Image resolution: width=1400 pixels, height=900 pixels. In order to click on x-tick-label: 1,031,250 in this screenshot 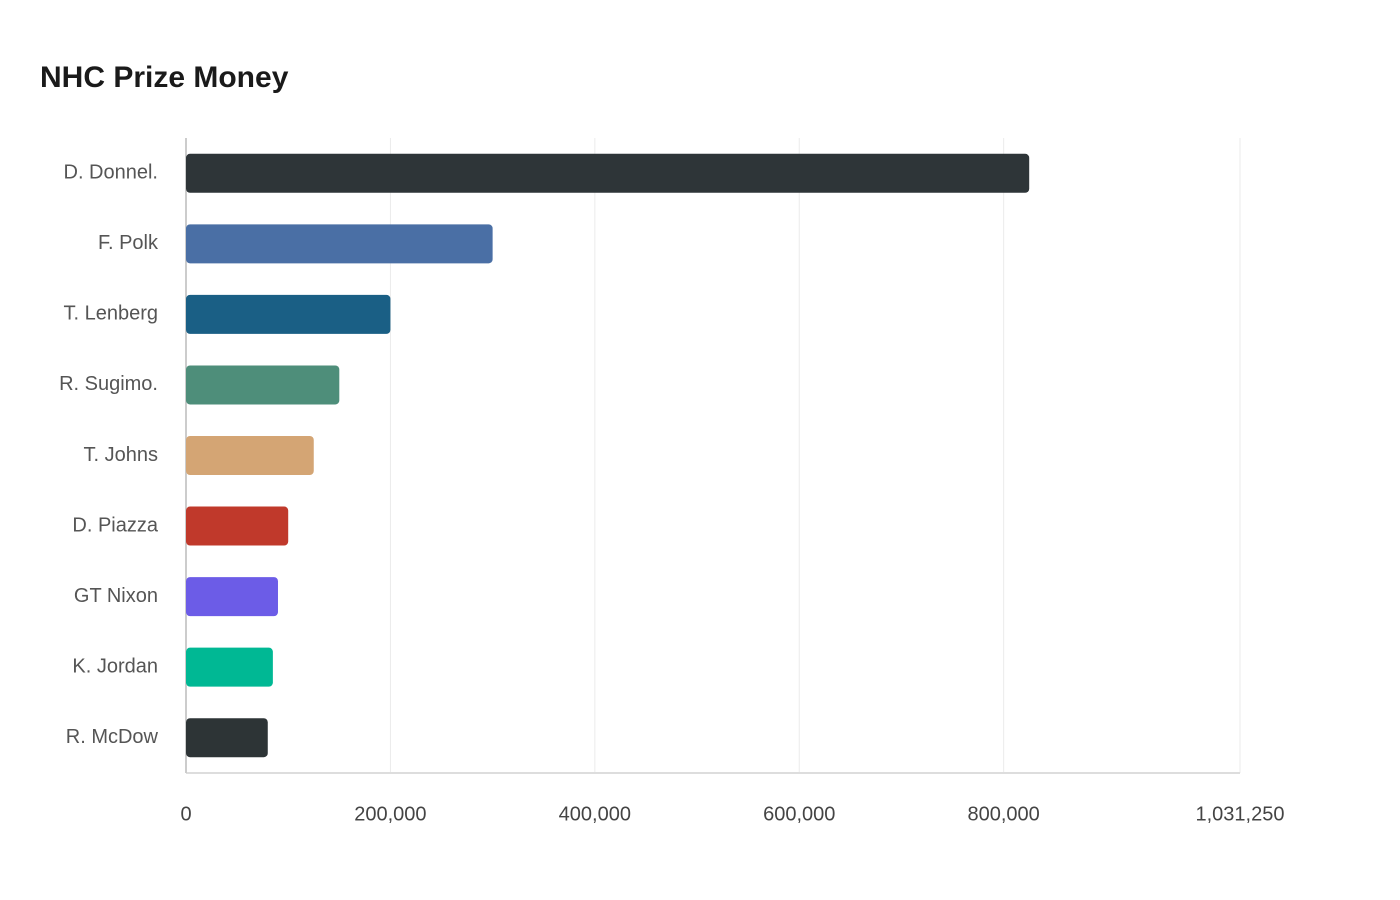, I will do `click(1240, 814)`.